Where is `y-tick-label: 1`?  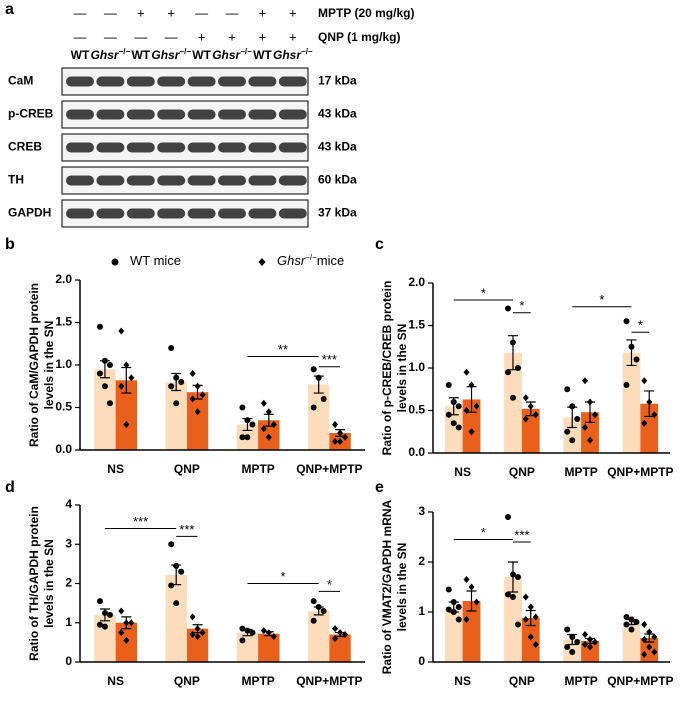 y-tick-label: 1 is located at coordinates (68, 622).